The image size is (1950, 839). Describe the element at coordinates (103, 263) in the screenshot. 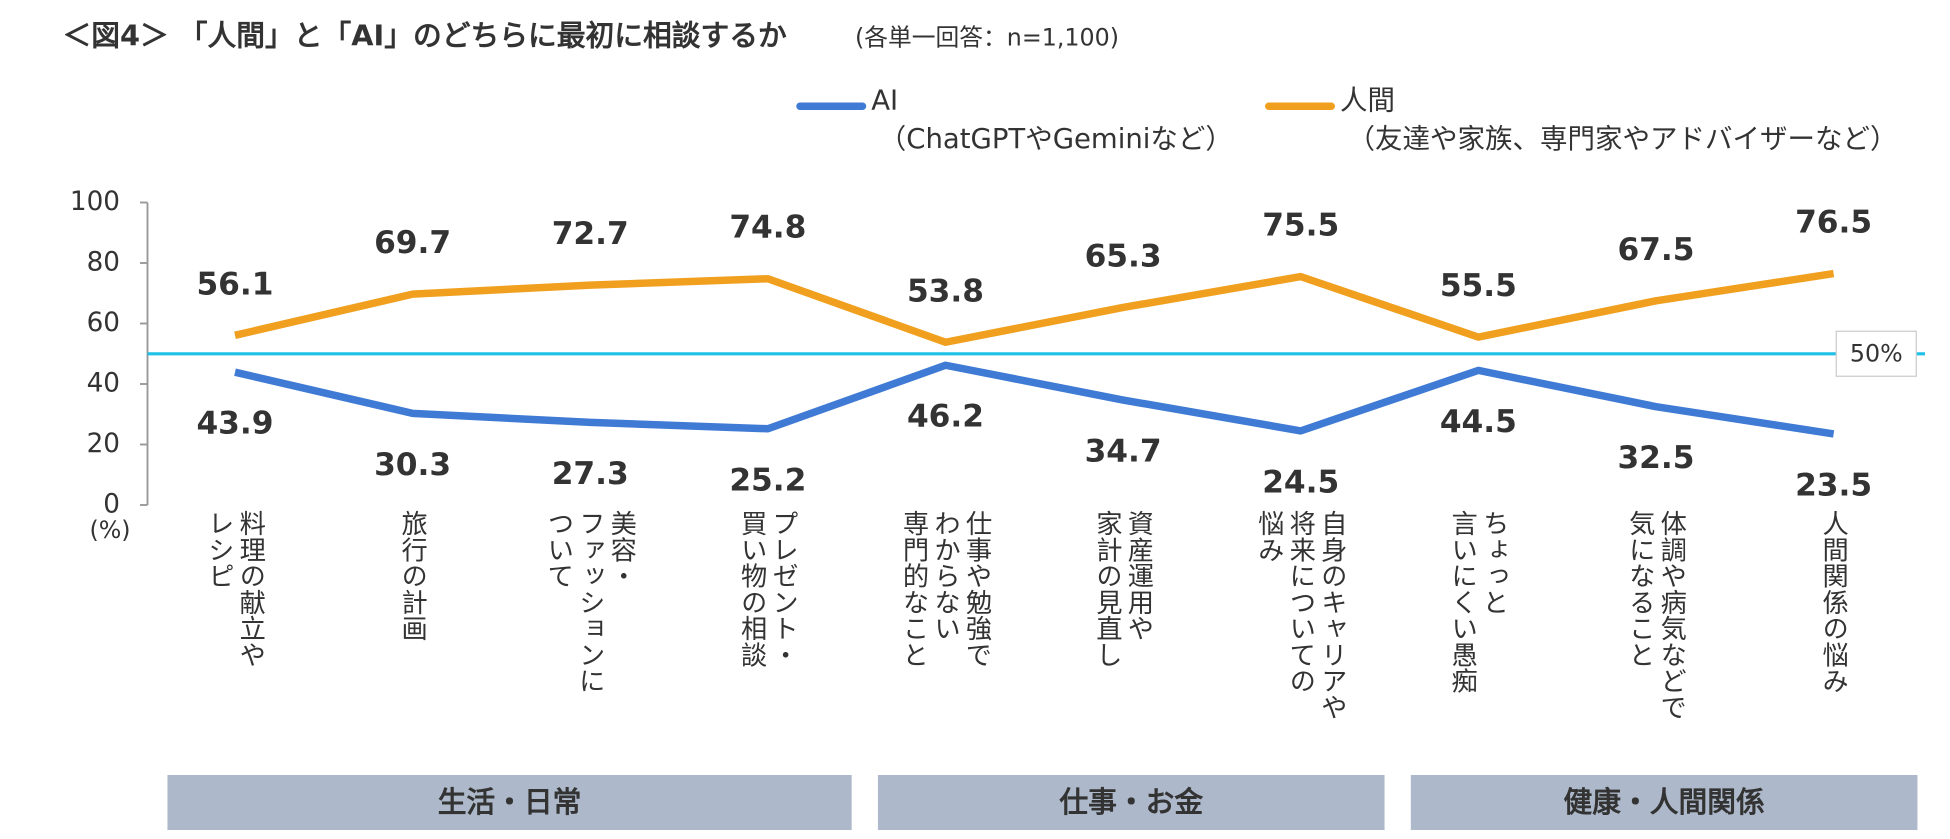

I see `y-tick-label: 80` at that location.